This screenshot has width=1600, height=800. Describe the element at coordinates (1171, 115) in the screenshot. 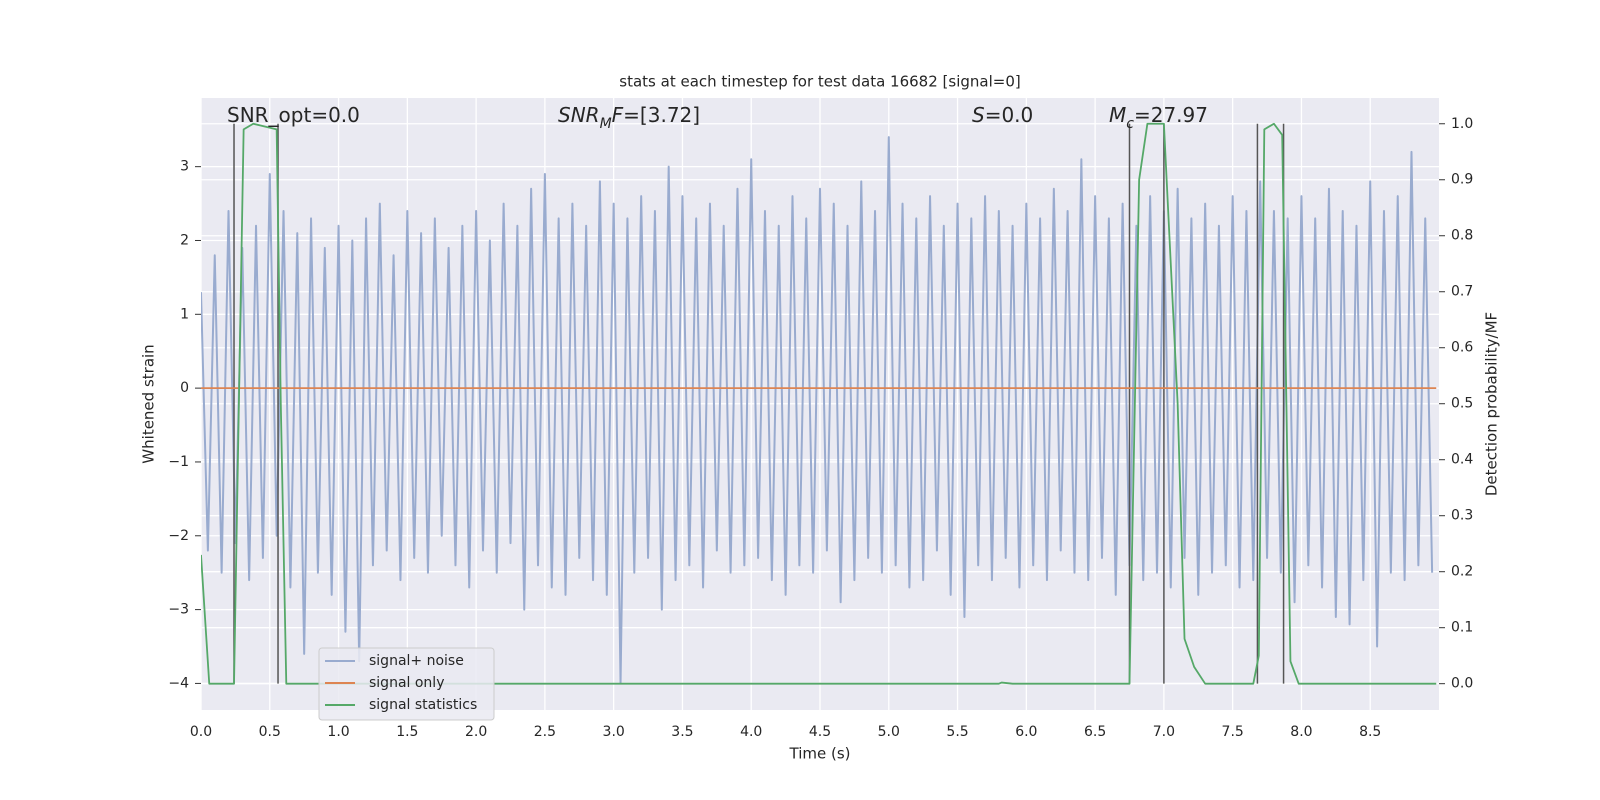

I see `annotation-part: =27.97` at that location.